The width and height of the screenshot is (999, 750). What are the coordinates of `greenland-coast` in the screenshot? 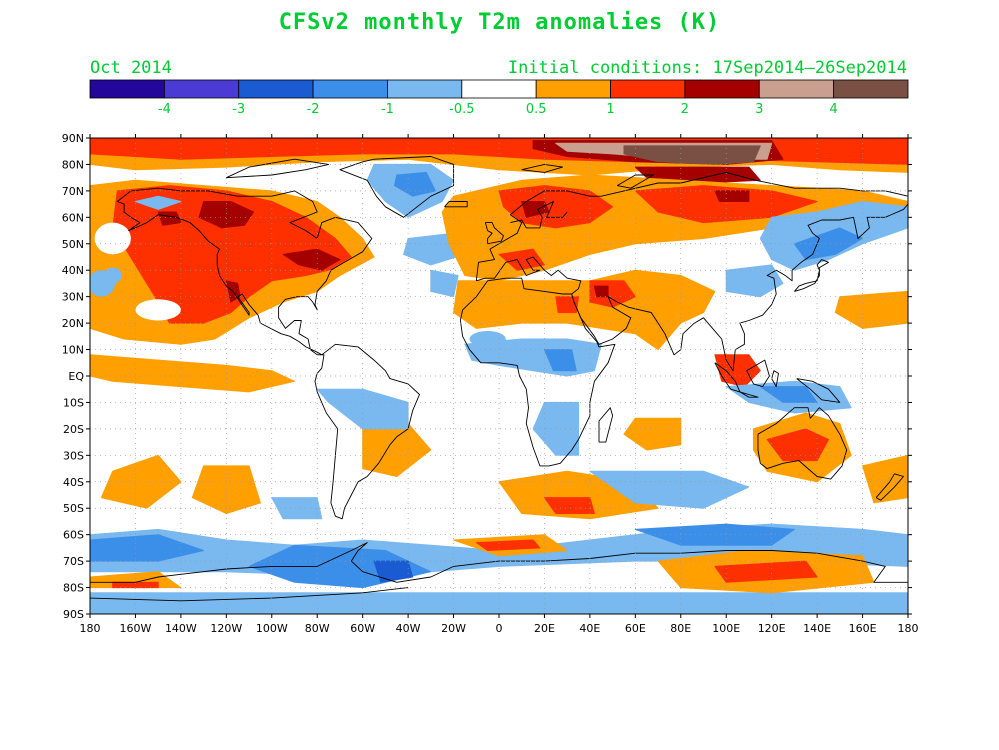 It's located at (397, 187).